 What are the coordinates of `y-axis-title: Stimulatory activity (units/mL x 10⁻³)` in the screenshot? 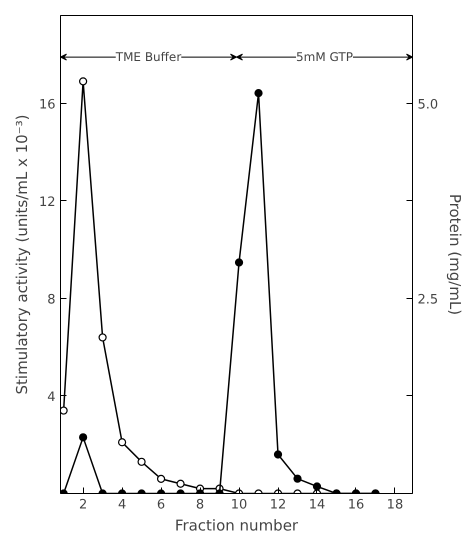 It's located at (21, 254).